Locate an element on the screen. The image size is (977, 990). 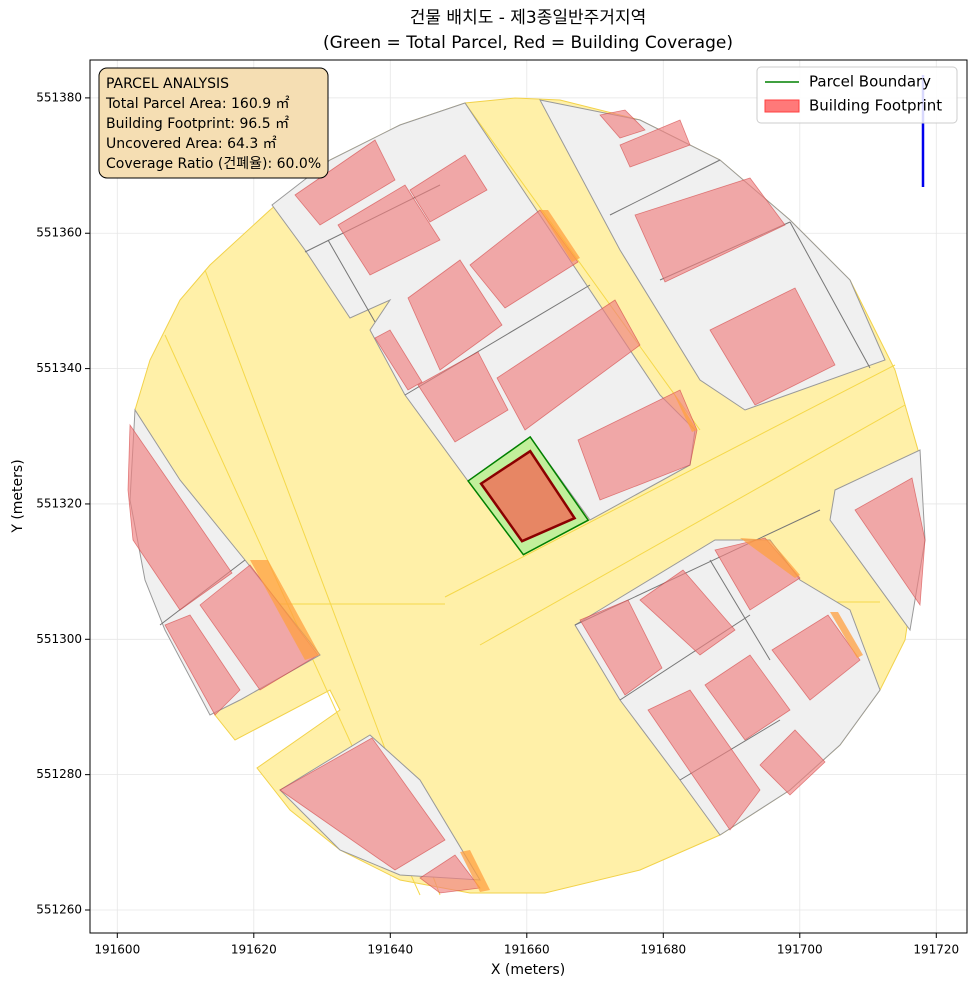
annotation-line: Total Parcel Area: 160.9 ㎡ is located at coordinates (197, 104).